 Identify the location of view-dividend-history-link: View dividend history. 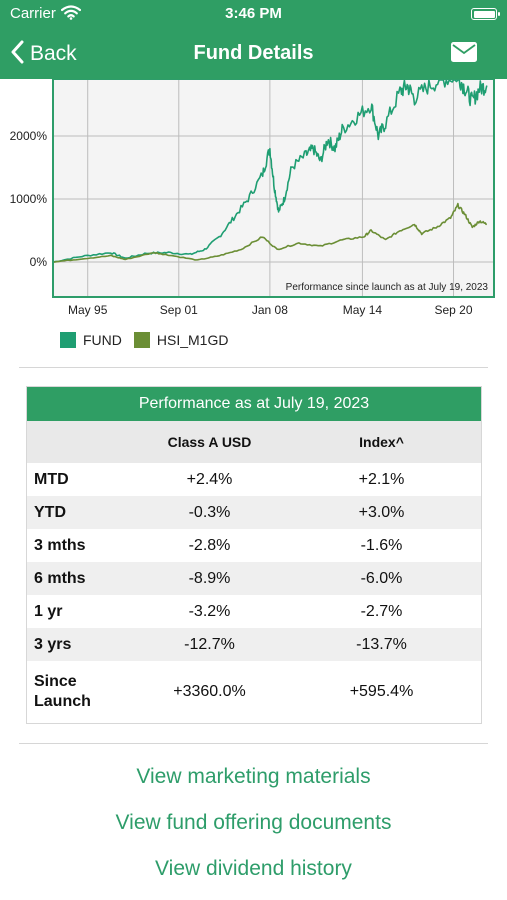
(253, 868).